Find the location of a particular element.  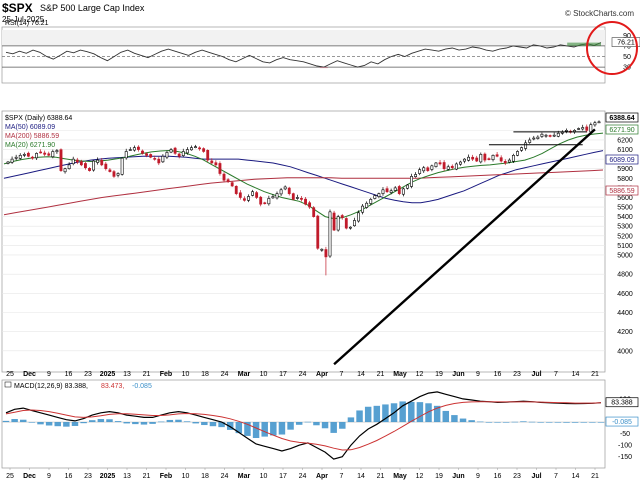

price-value-label: 6089.09 is located at coordinates (621, 160).